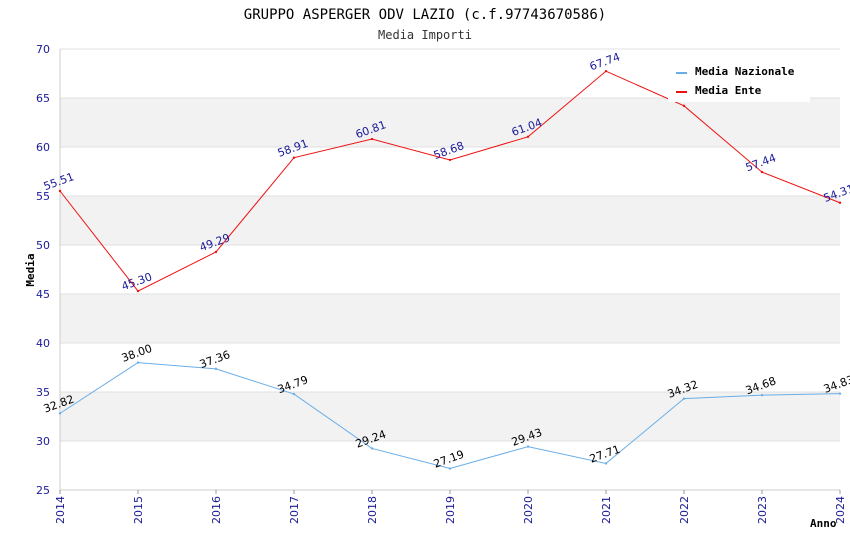 The image size is (850, 550). Describe the element at coordinates (43, 392) in the screenshot. I see `y-tick-label: 35` at that location.